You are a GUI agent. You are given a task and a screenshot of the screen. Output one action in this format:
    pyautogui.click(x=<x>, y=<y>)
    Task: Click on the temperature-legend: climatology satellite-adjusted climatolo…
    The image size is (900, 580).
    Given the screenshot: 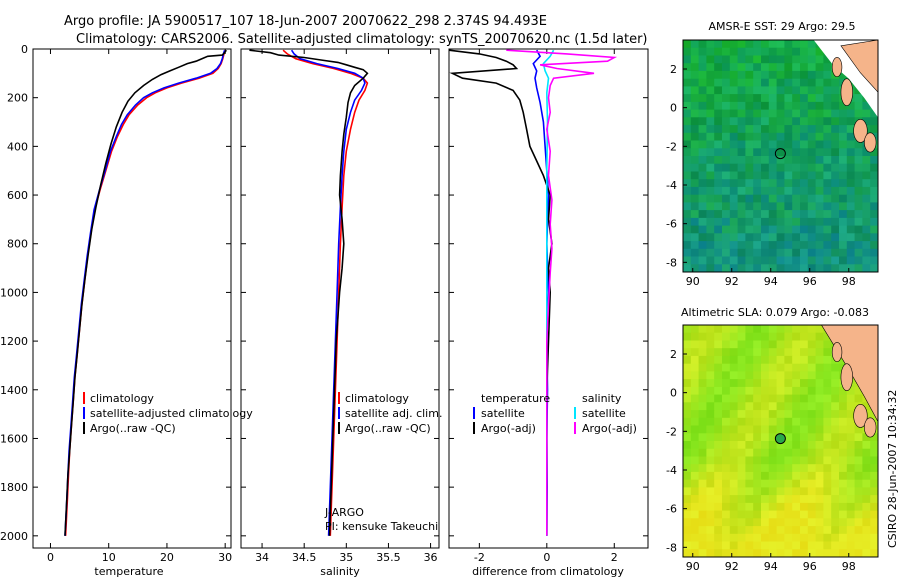 What is the action you would take?
    pyautogui.click(x=168, y=413)
    